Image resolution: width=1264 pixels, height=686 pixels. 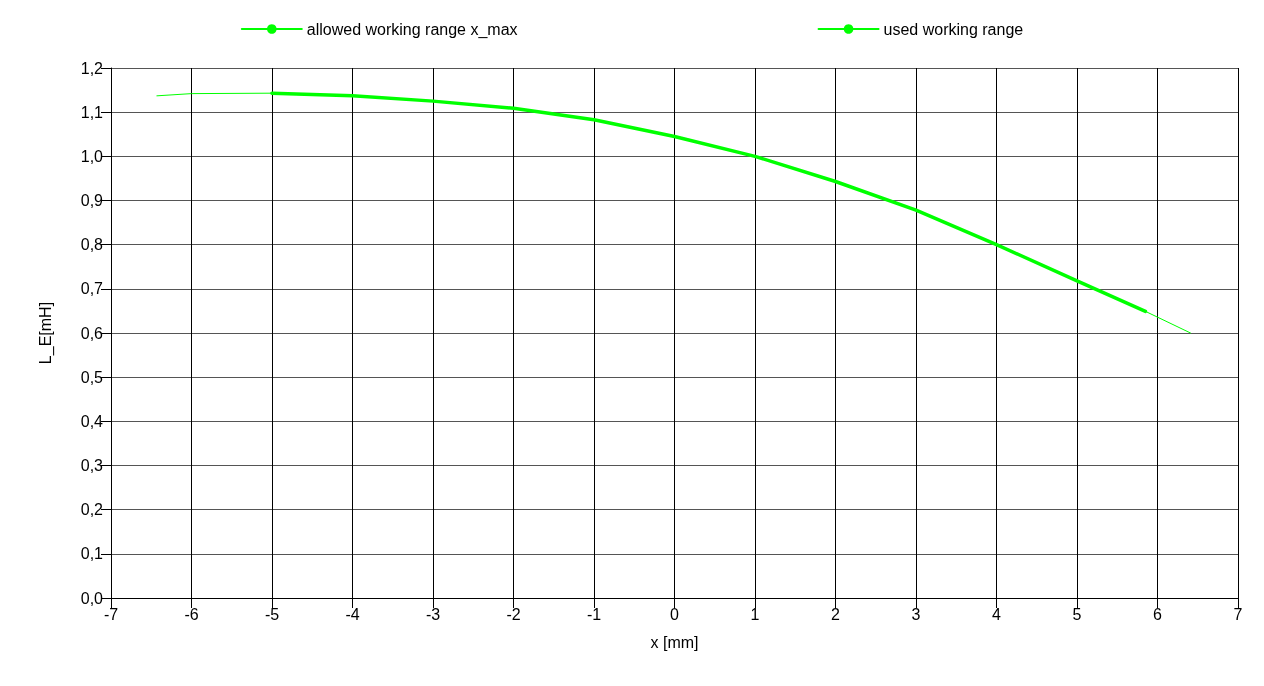 I want to click on x-tick-label: -7, so click(x=111, y=614).